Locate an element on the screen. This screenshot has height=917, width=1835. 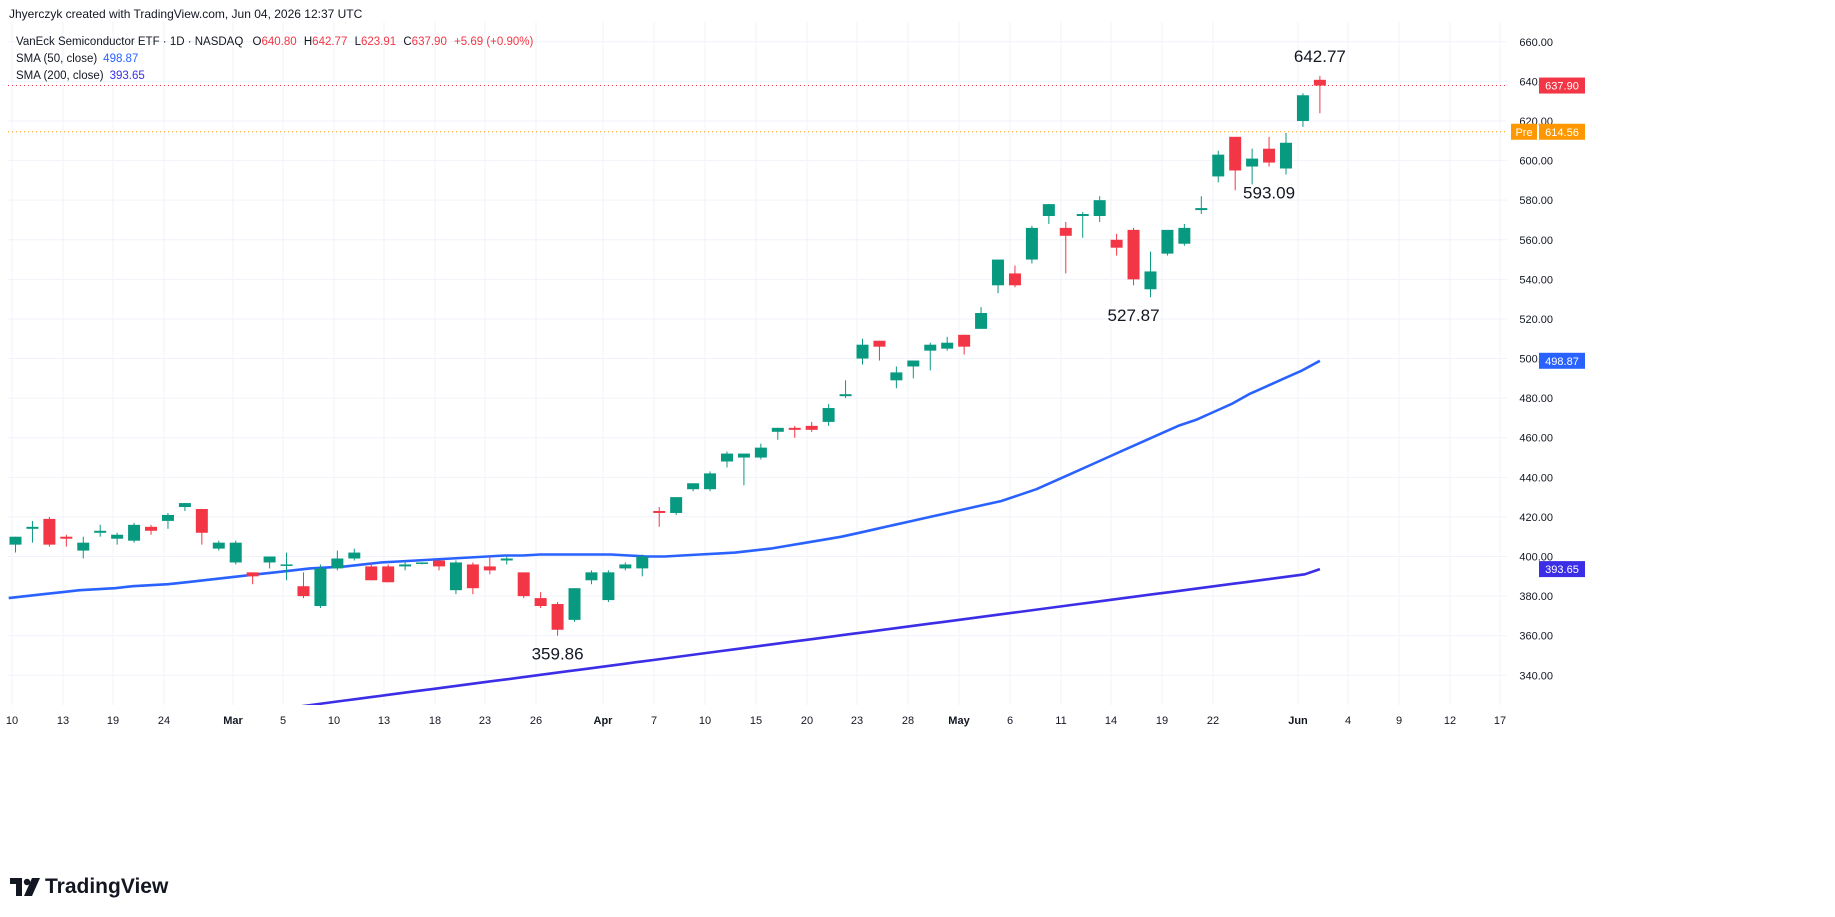
x-tick-label: 5 is located at coordinates (283, 721).